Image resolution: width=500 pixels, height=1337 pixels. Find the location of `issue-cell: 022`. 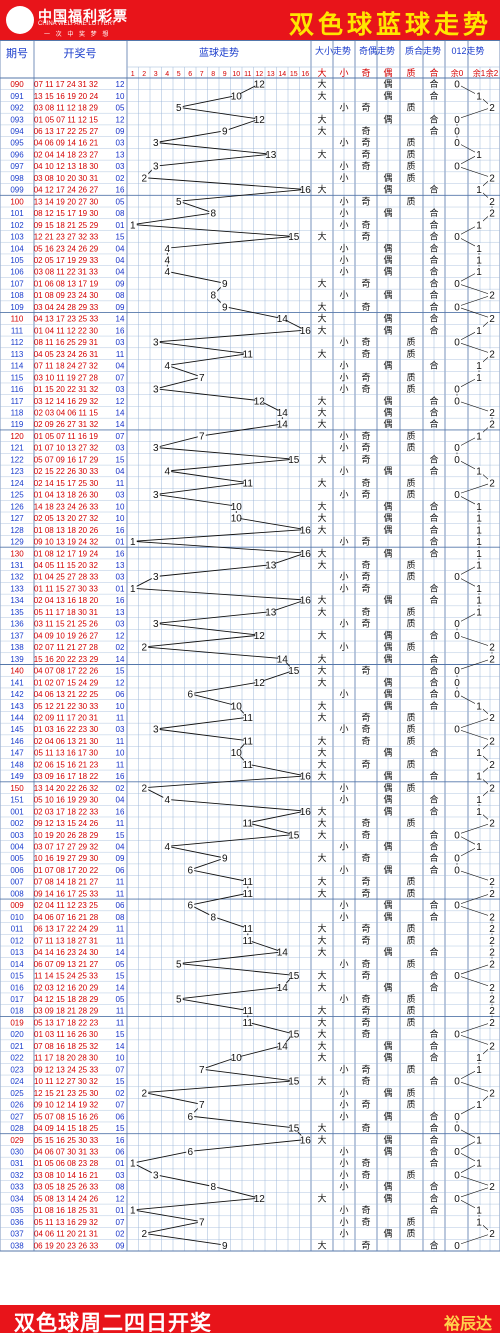

issue-cell: 022 is located at coordinates (17, 1058).